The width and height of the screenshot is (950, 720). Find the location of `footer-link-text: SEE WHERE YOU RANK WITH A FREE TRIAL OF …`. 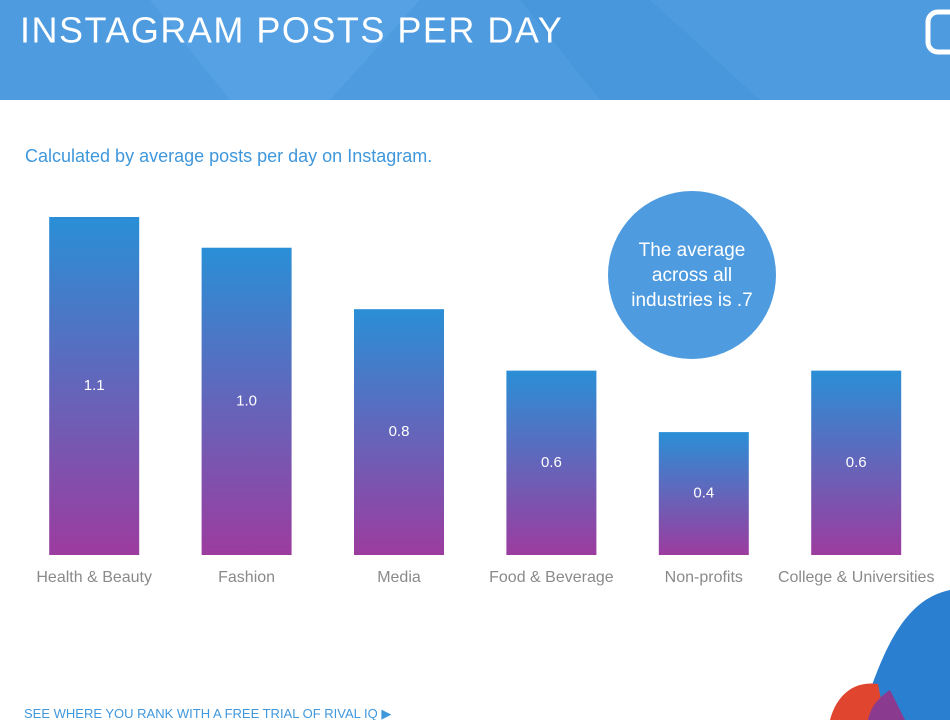

footer-link-text: SEE WHERE YOU RANK WITH A FREE TRIAL OF … is located at coordinates (201, 713).